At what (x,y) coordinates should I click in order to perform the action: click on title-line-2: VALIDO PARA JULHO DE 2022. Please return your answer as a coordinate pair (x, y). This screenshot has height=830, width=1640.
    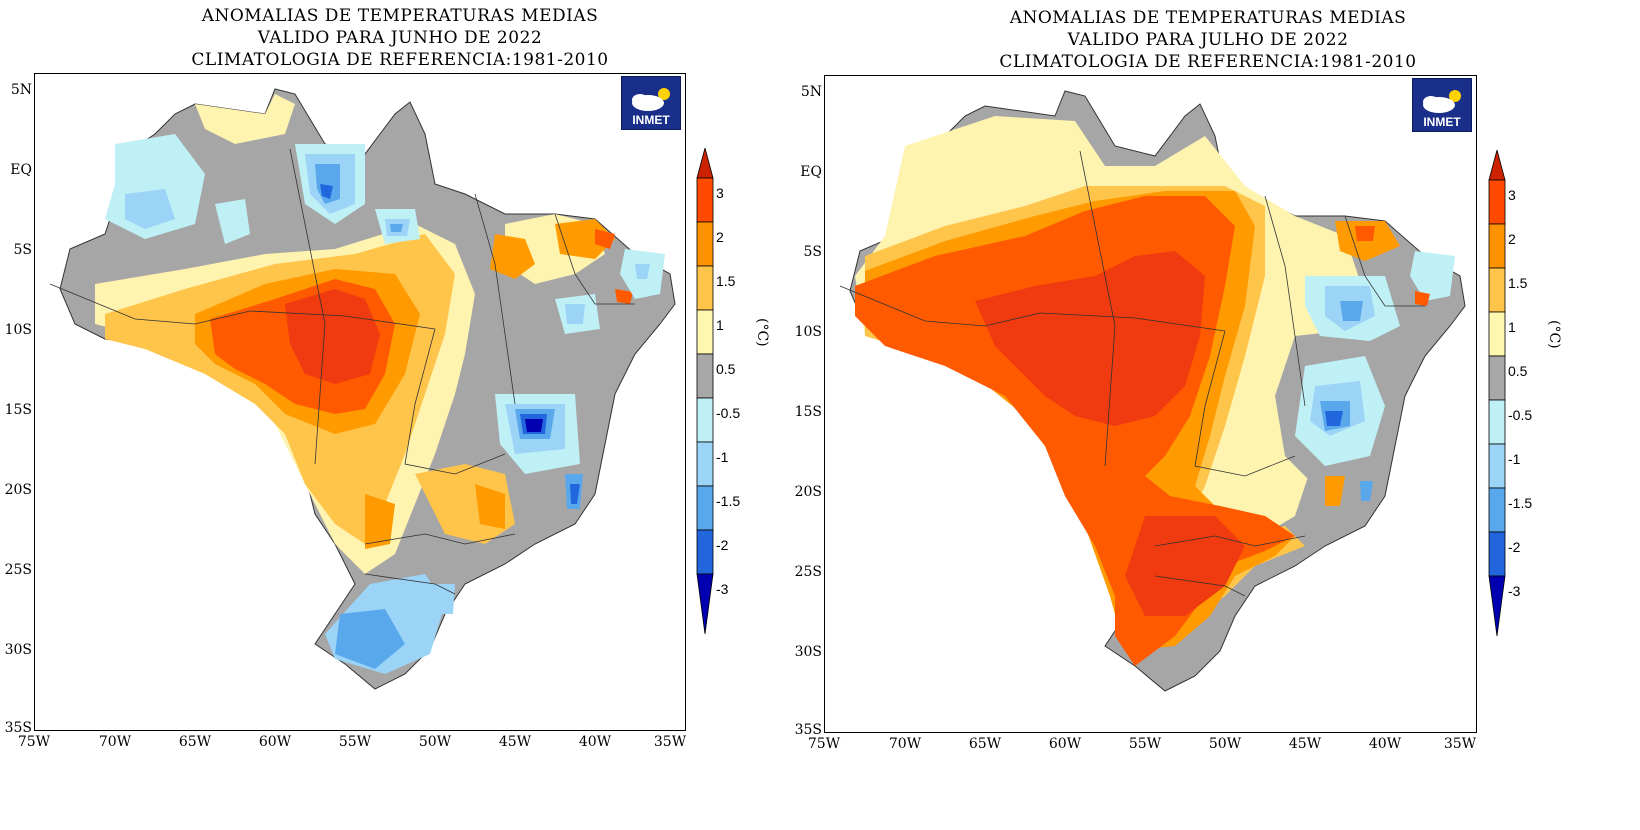
    Looking at the image, I should click on (1208, 40).